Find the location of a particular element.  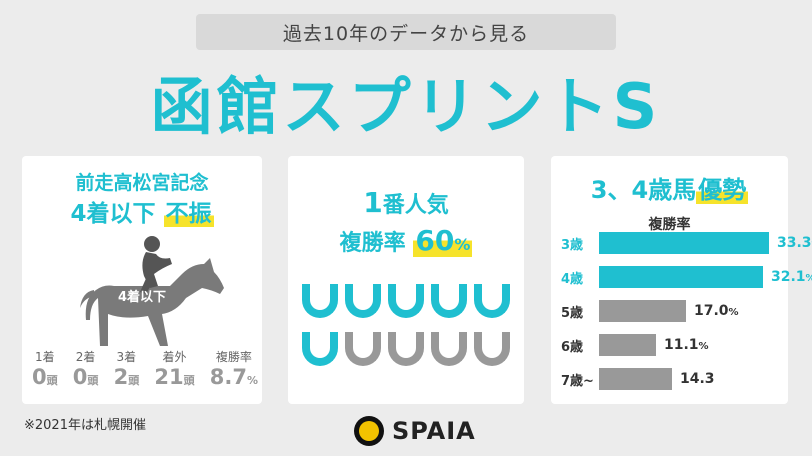

bar-row: 6歳 11.1% is located at coordinates (635, 345).